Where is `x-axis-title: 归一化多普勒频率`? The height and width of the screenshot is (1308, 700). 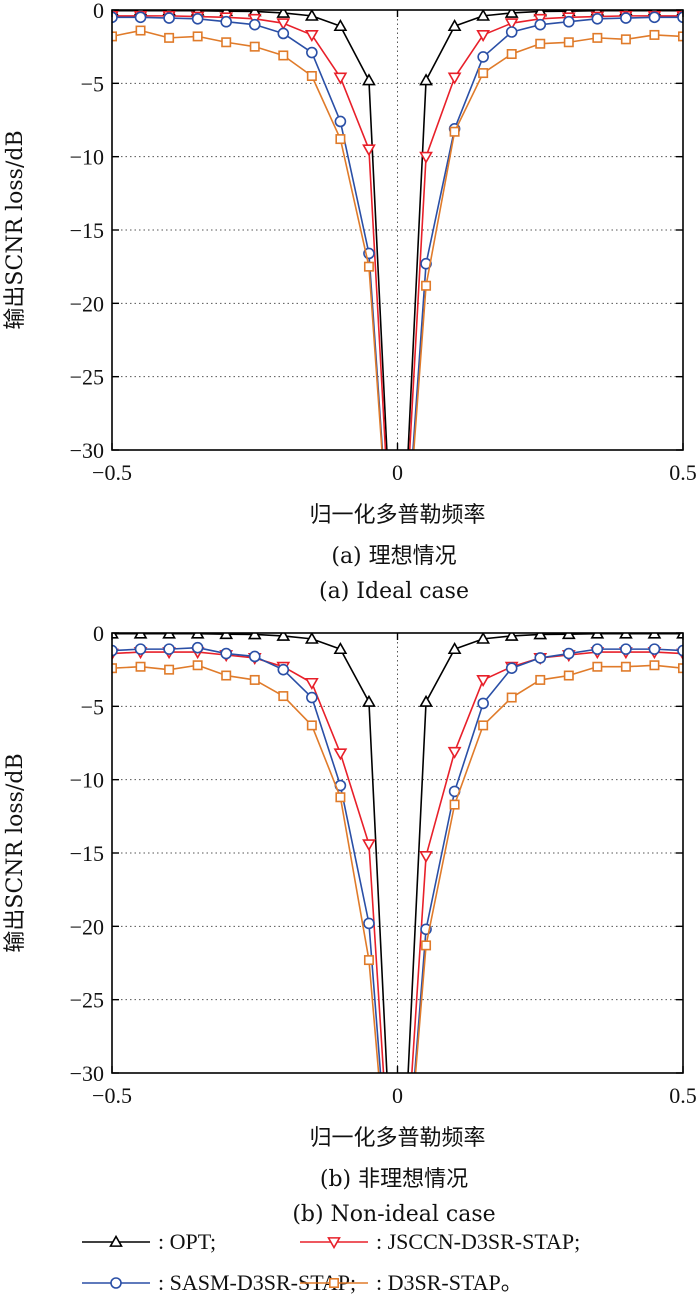 x-axis-title: 归一化多普勒频率 is located at coordinates (397, 515).